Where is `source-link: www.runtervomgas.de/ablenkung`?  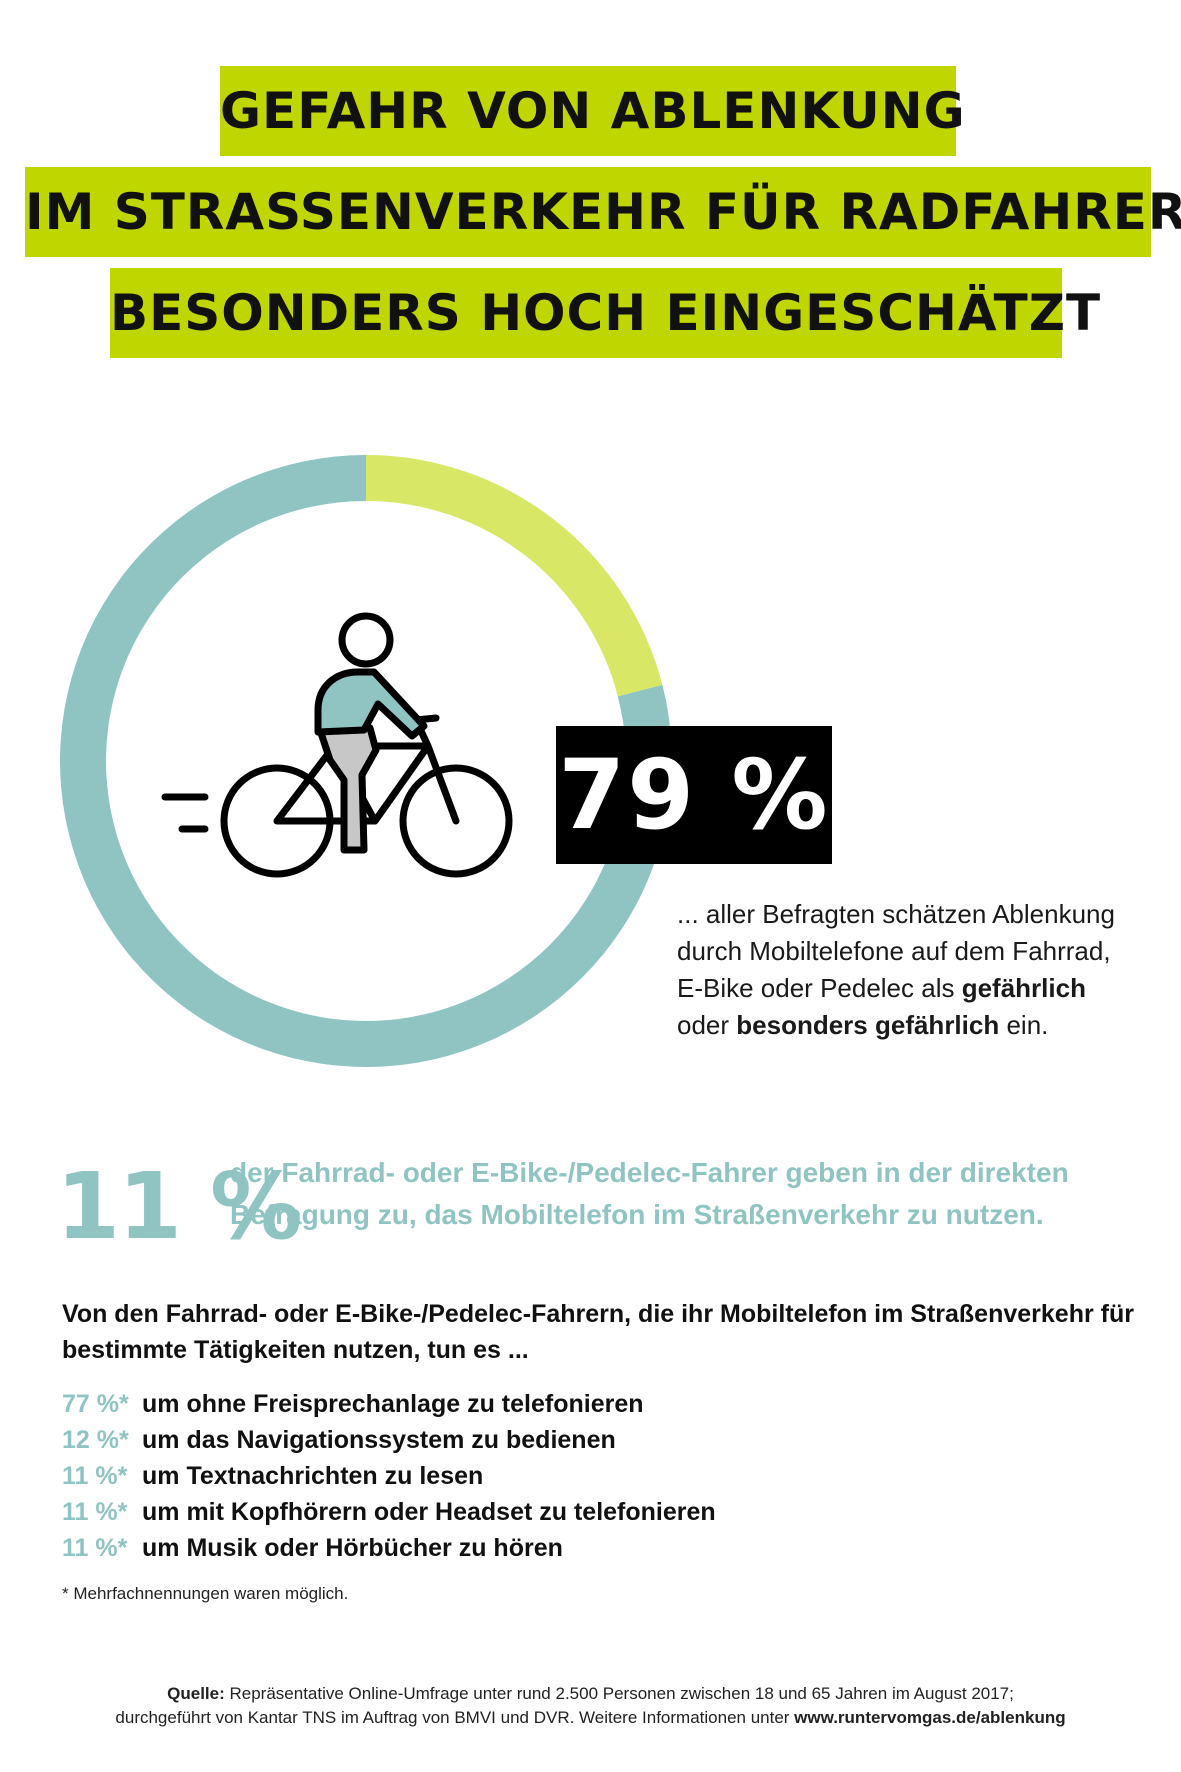 source-link: www.runtervomgas.de/ablenkung is located at coordinates (930, 1717).